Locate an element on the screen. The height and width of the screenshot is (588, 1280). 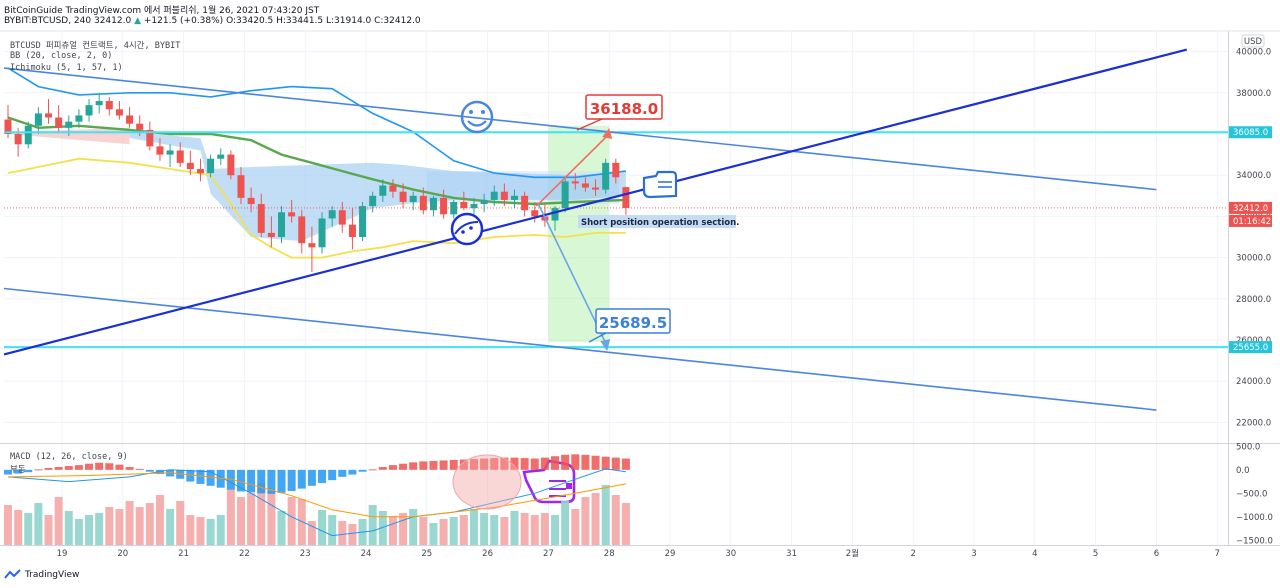
dizzy-eye is located at coordinates (463, 232).